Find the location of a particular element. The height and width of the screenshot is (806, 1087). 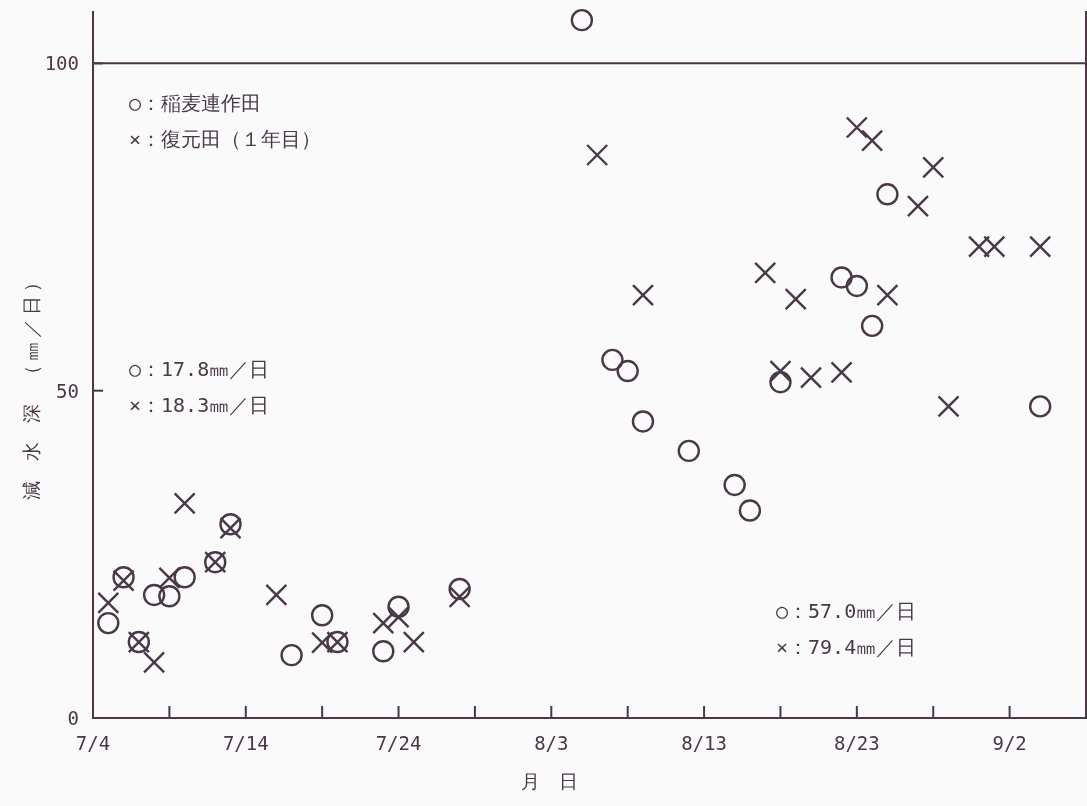

x-tick-label: 7/24 is located at coordinates (398, 743).